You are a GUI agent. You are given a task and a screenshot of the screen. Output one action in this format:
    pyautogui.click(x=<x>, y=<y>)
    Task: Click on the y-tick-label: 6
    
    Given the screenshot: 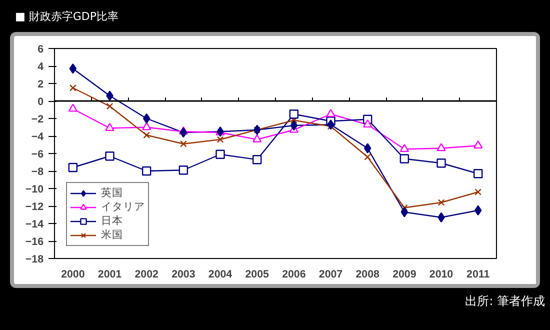 What is the action you would take?
    pyautogui.click(x=41, y=50)
    